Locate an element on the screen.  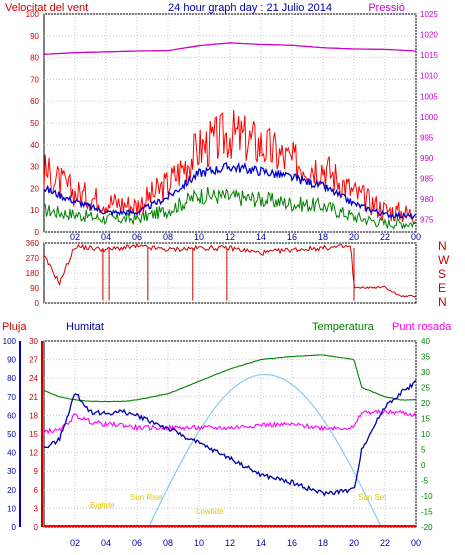
rain-axis-bar is located at coordinates (42, 434).